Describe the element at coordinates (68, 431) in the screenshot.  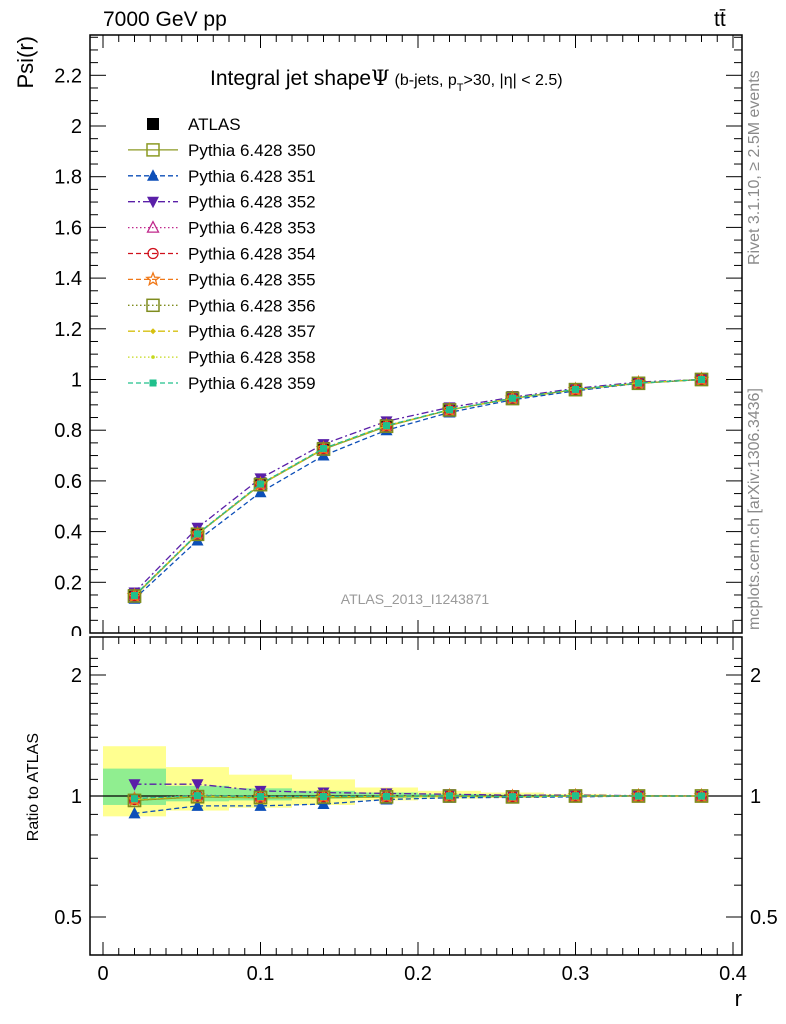
I see `main-y-tick-label: 0.8` at that location.